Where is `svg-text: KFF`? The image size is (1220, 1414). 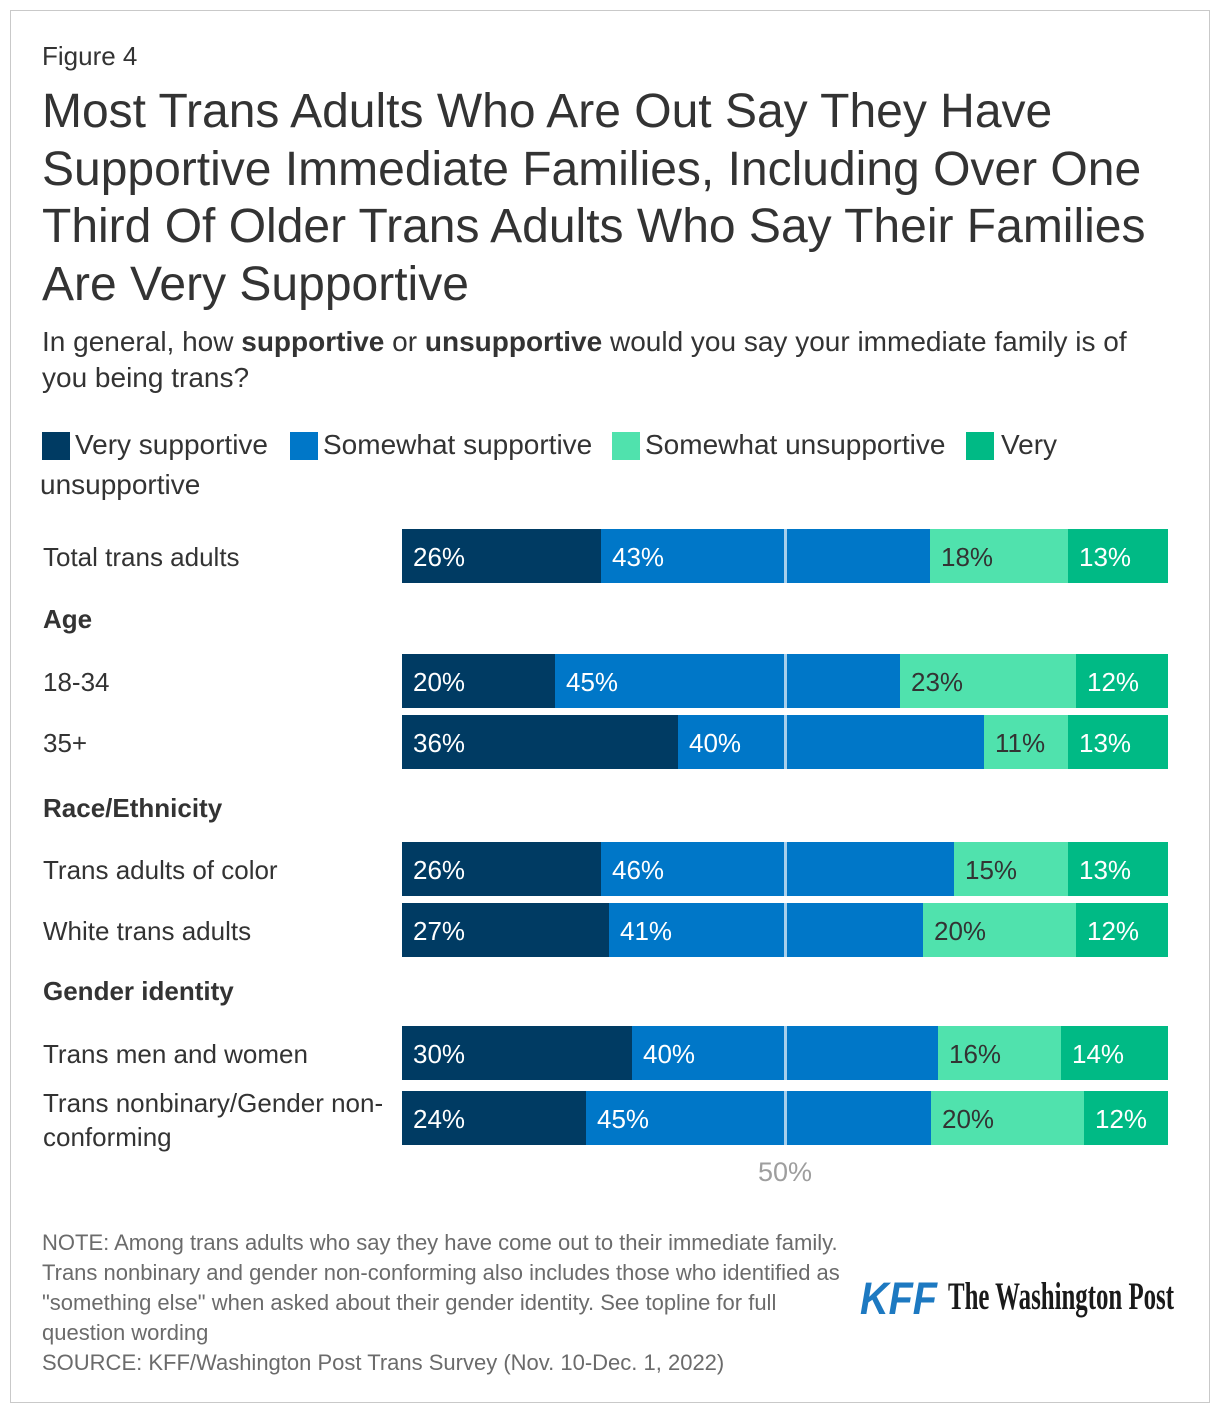 svg-text: KFF is located at coordinates (899, 1300).